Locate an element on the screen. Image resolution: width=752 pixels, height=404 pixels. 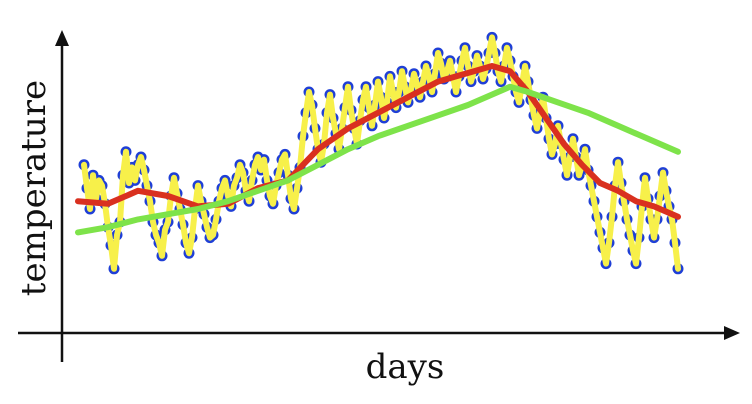
y-axis-arrow is located at coordinates (62, 38).